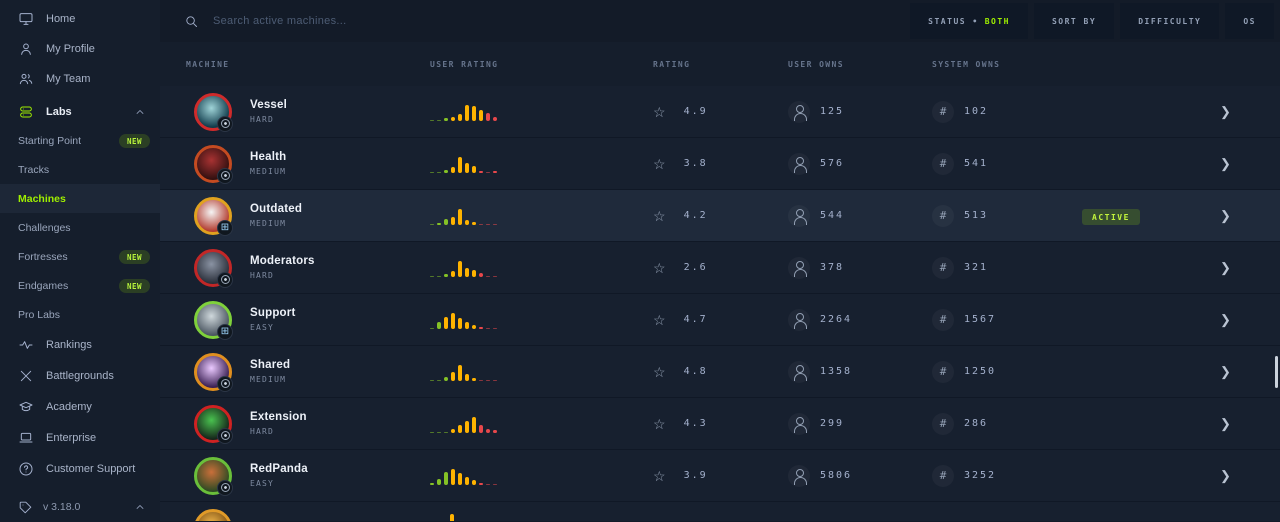 The height and width of the screenshot is (522, 1280). What do you see at coordinates (80, 169) in the screenshot?
I see `sidebar-item-tracks: Tracks` at bounding box center [80, 169].